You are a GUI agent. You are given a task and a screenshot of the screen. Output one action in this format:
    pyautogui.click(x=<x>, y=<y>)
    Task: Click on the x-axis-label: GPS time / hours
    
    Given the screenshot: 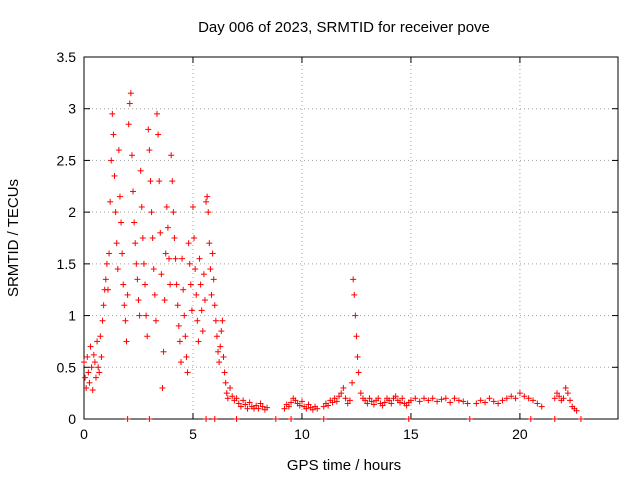 What is the action you would take?
    pyautogui.click(x=344, y=465)
    